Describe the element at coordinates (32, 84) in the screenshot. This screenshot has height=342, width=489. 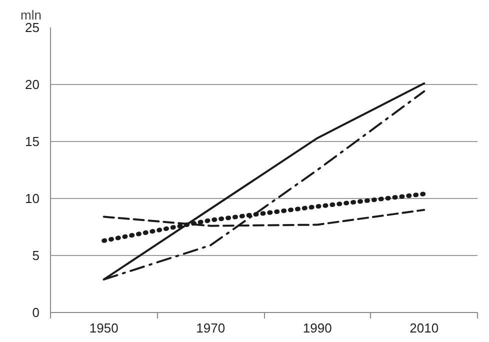
I see `y-tick-label: 20` at that location.